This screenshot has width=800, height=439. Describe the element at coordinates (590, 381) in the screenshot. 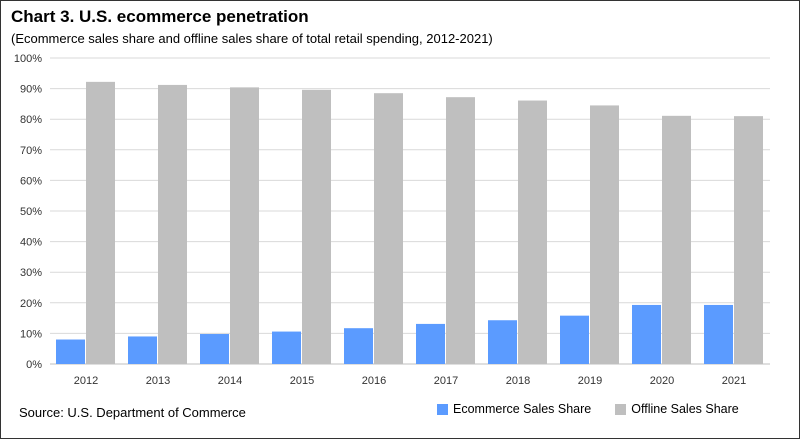

I see `x-tick-label: 2019` at that location.